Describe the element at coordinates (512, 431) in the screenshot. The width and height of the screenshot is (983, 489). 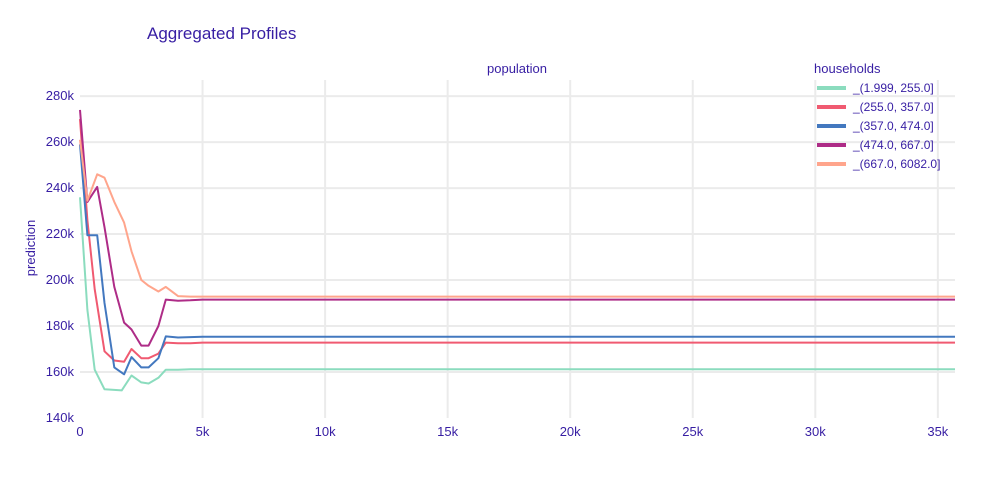
I see `x-axis-ticks: 0 5k 10k 15k 20k 25k 30k 35k` at that location.